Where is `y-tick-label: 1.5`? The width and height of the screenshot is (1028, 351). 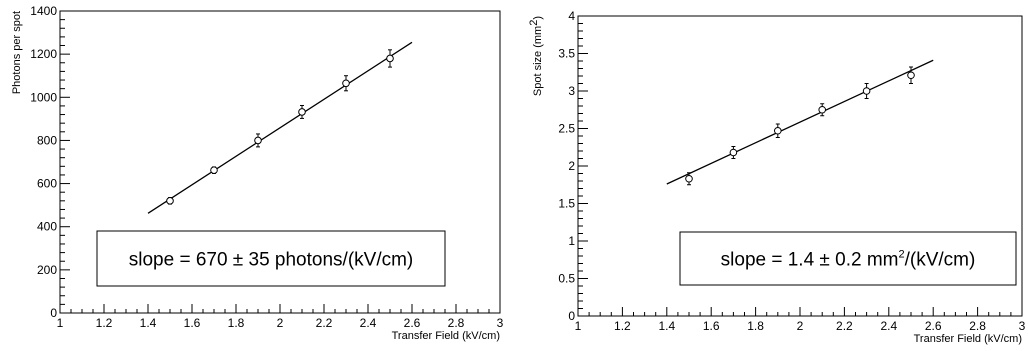
y-tick-label: 1.5 is located at coordinates (566, 204).